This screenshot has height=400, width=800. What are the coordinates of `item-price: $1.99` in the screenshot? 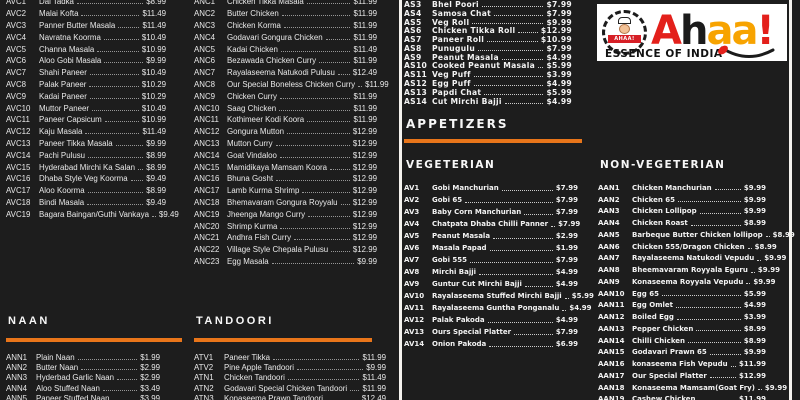 It's located at (566, 248).